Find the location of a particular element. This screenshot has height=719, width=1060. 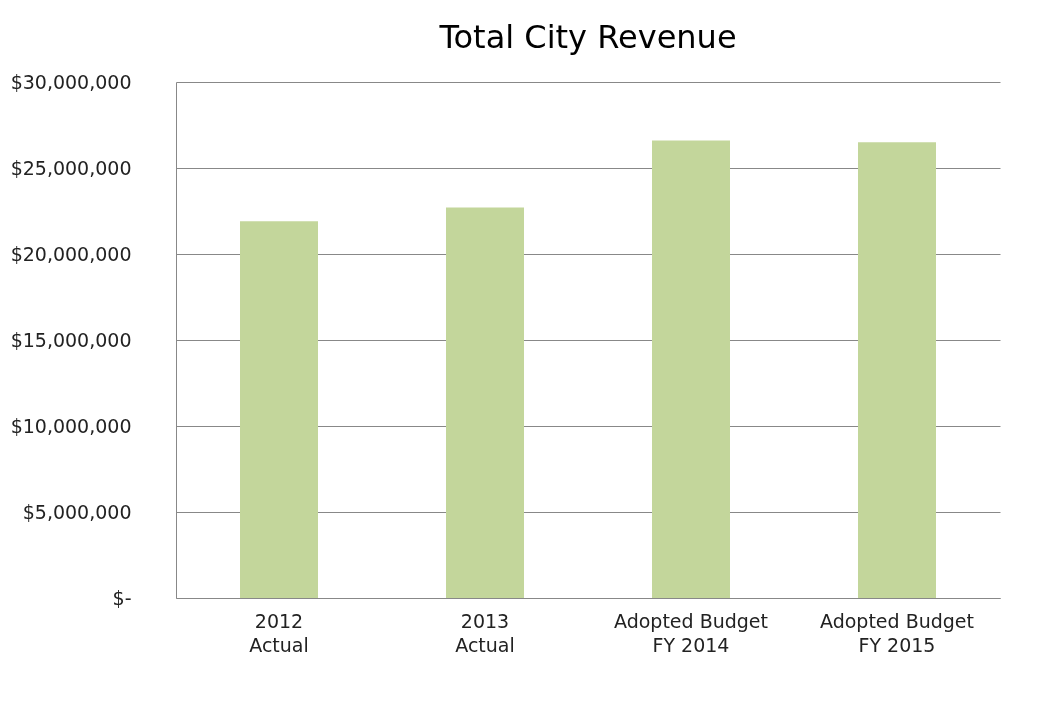

x-tick-label: 2013 Actual is located at coordinates (485, 632).